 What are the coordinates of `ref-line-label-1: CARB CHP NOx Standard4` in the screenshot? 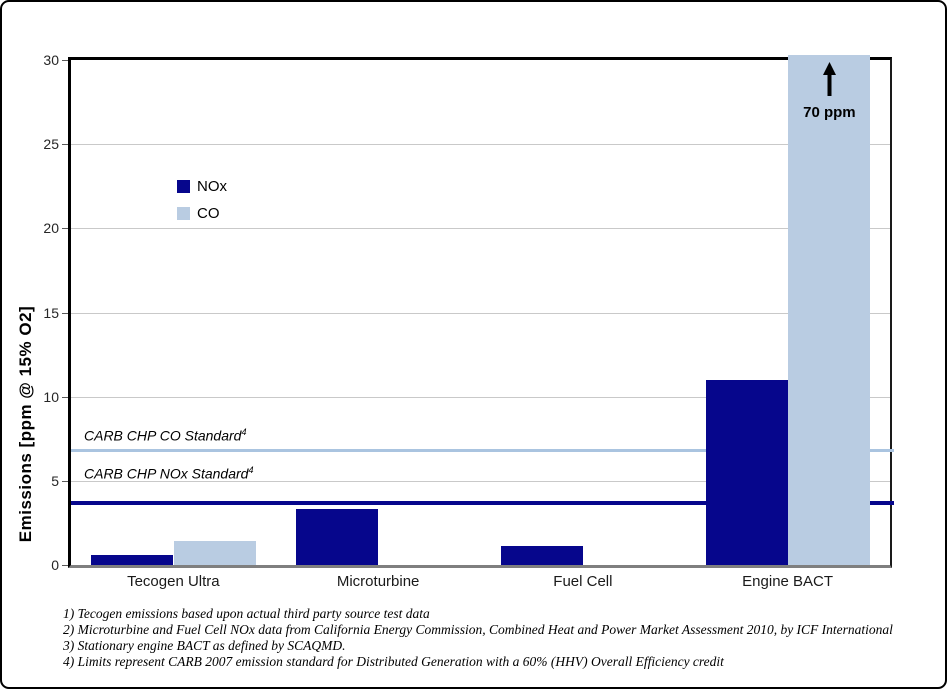 It's located at (169, 473).